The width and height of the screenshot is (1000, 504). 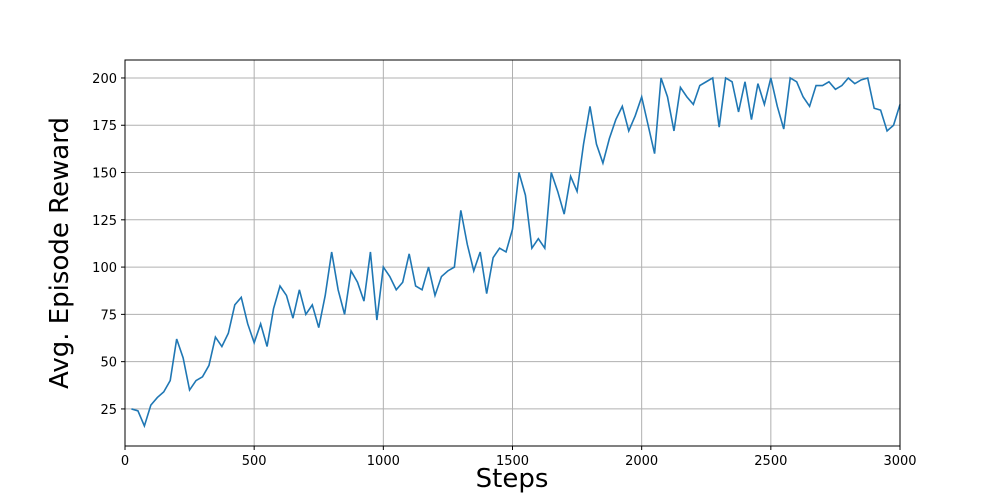 I want to click on x-axis-label: Steps, so click(x=512, y=479).